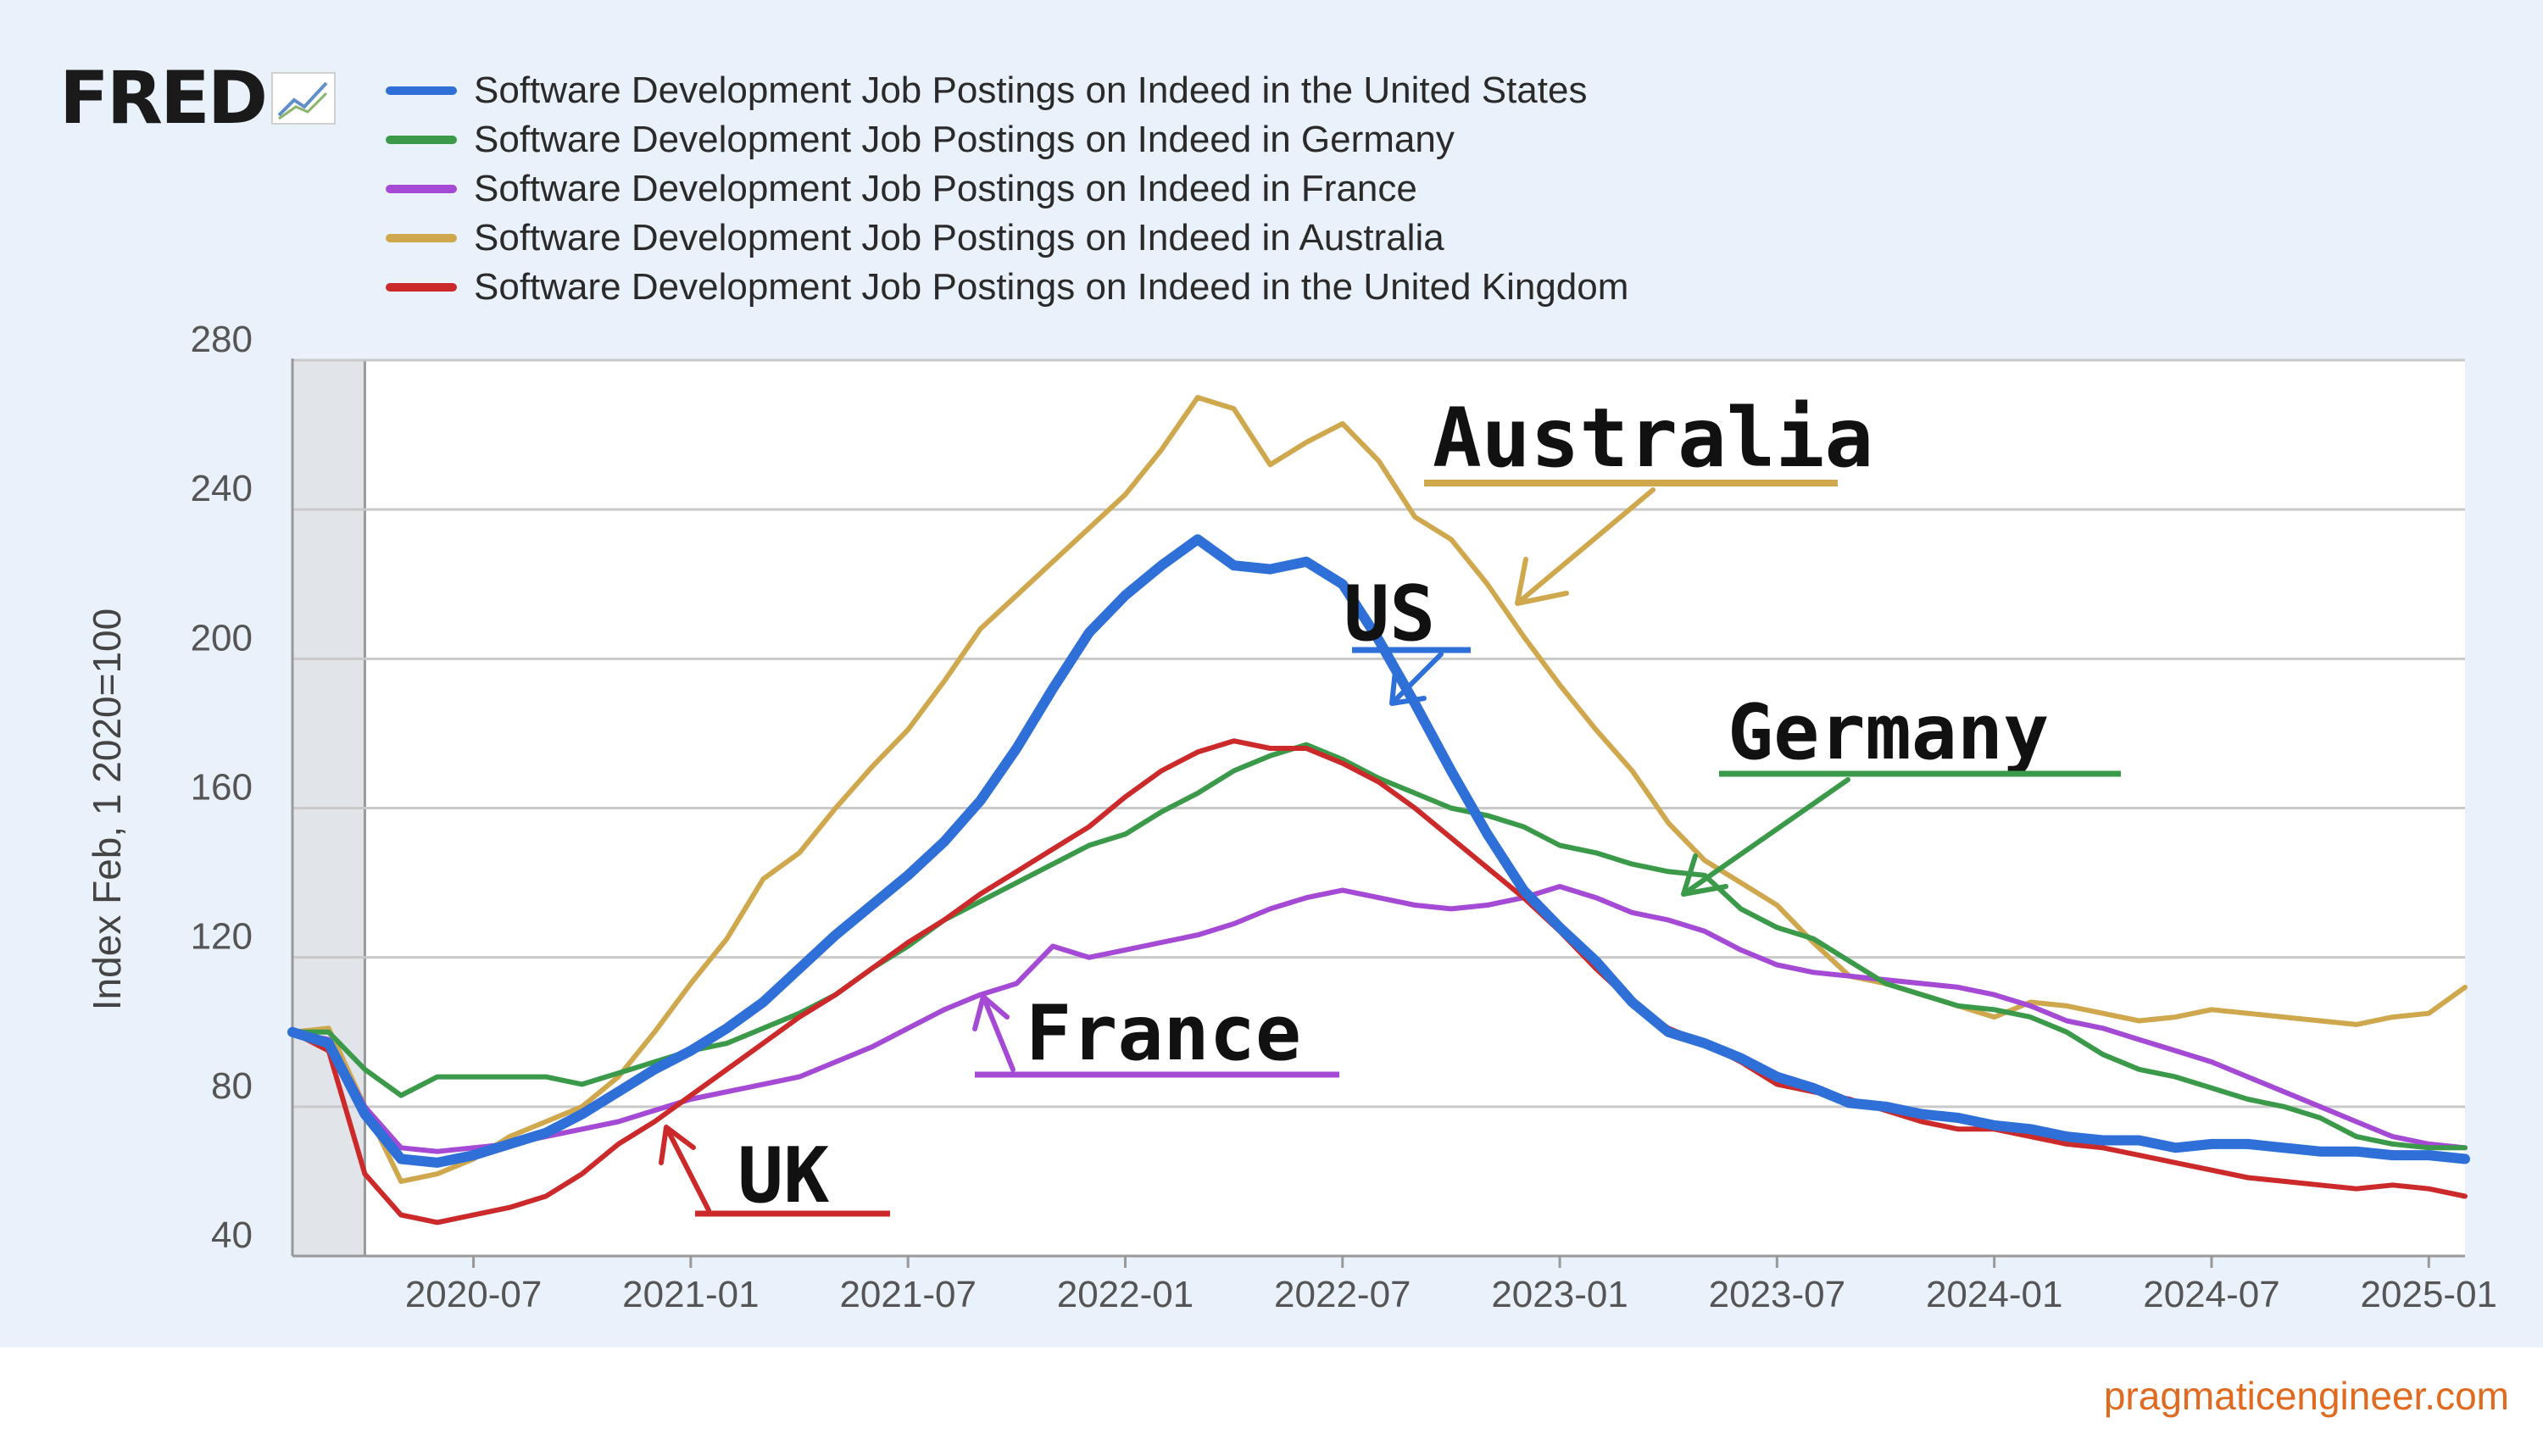  I want to click on y-tick-label: 200, so click(222, 638).